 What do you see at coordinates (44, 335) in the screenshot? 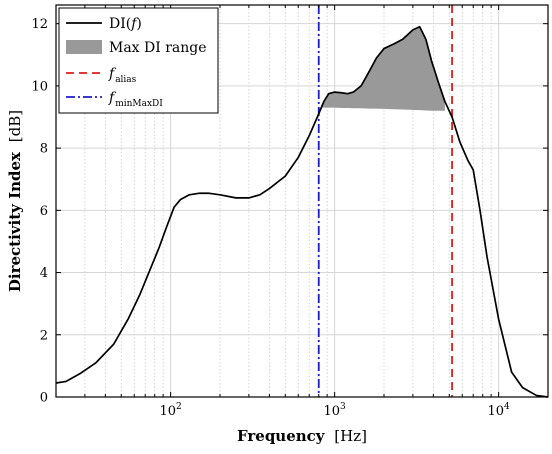
I see `y-tick-label: 2` at bounding box center [44, 335].